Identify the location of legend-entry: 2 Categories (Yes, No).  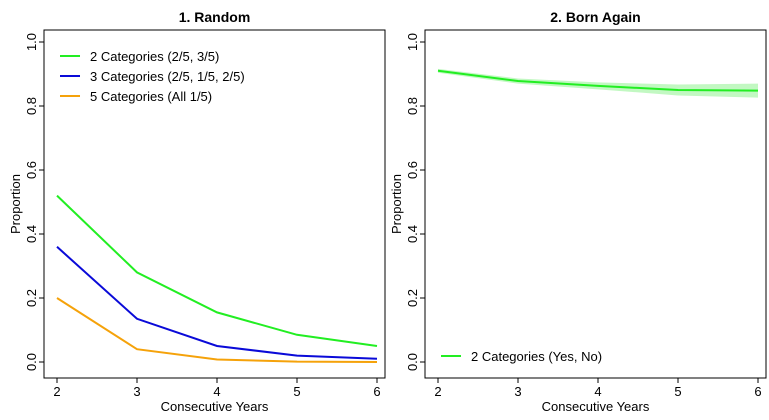
(536, 356).